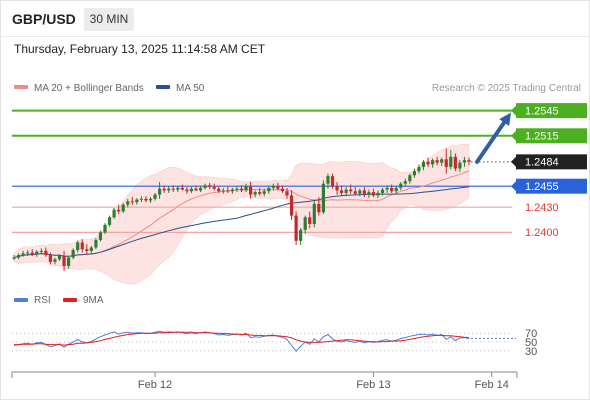  Describe the element at coordinates (190, 88) in the screenshot. I see `ma50-legend-label: MA 50` at that location.